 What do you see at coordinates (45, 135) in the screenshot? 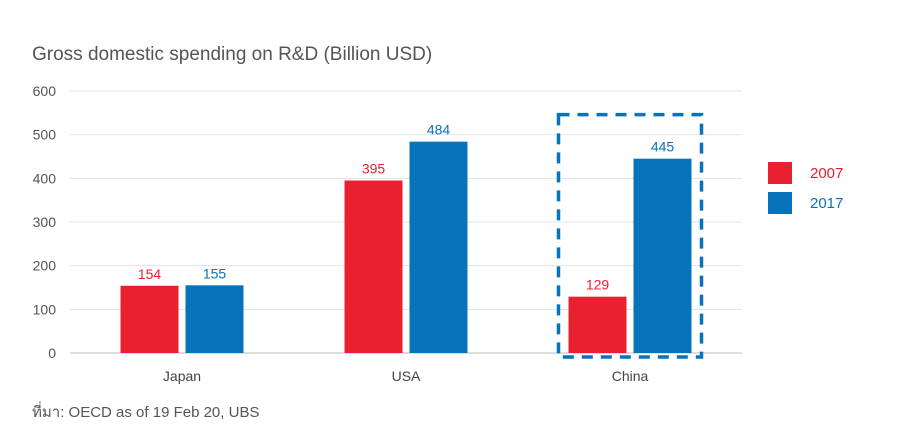
I see `y-tick-500: 500` at bounding box center [45, 135].